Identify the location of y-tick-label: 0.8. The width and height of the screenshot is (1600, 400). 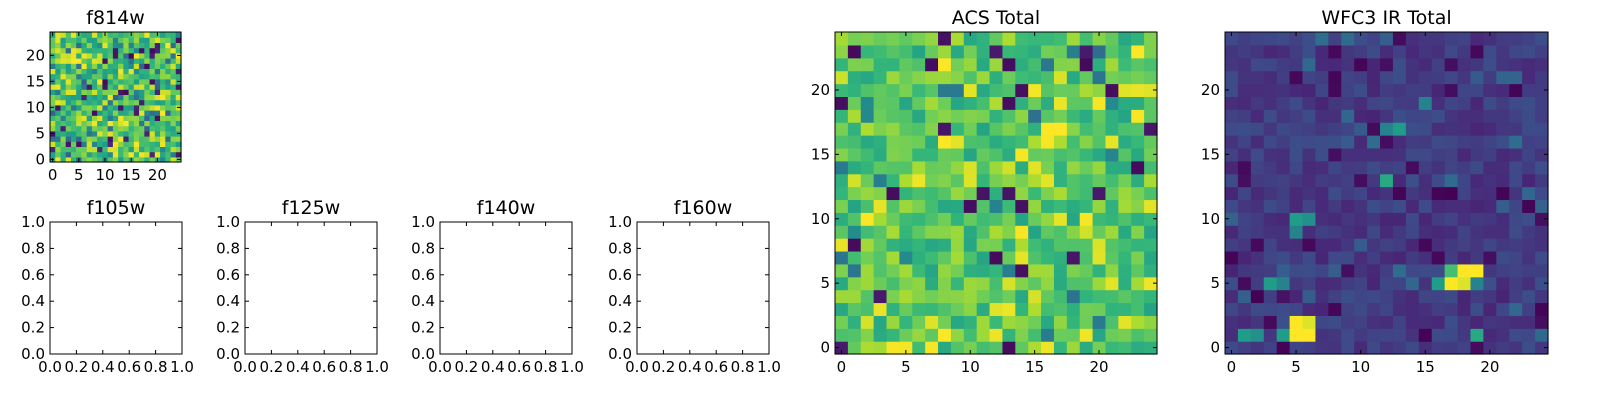
(620, 248).